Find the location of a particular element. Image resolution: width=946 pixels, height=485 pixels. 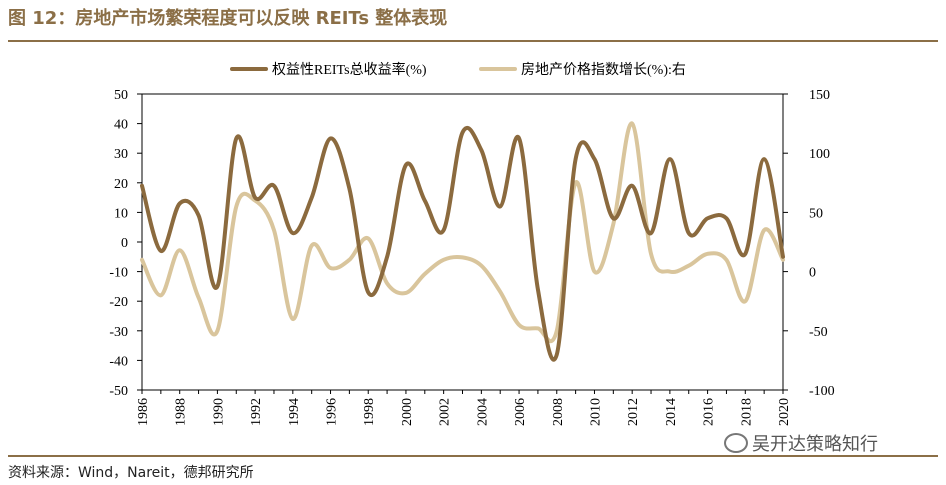

left-tick-label: 40 is located at coordinates (121, 125).